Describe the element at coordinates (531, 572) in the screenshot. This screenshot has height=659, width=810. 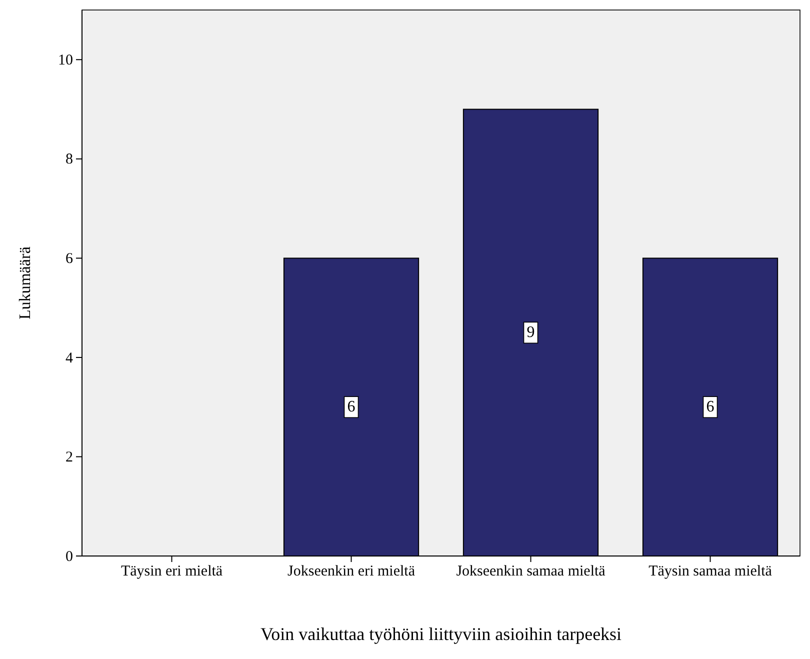
I see `x-tick-label: Jokseenkin samaa mieltä` at that location.